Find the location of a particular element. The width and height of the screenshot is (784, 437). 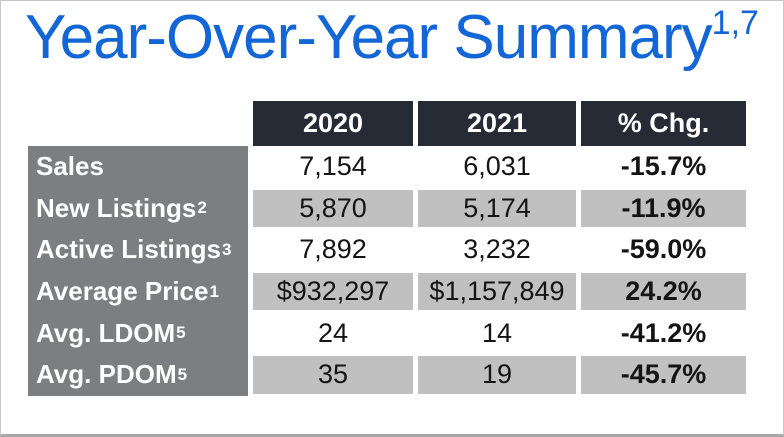

cell-new-listings-2021: 5,174 is located at coordinates (497, 208).